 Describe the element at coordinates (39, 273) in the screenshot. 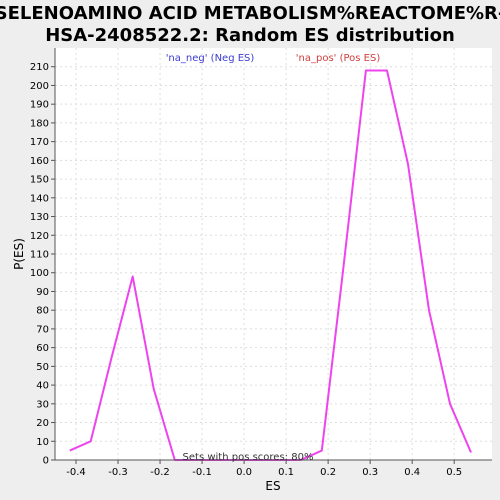

I see `y-tick-label: 100` at that location.